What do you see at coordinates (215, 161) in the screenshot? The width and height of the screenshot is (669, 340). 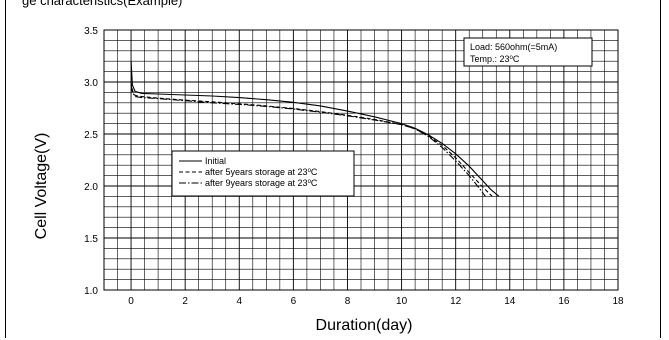 I see `legend-label: Initial` at bounding box center [215, 161].